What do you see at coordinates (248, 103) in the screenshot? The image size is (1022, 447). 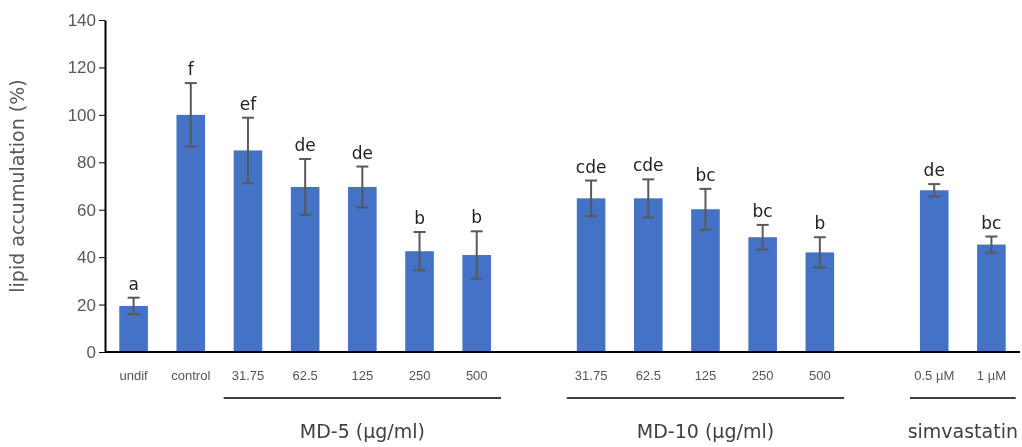 I see `data-label: ef` at bounding box center [248, 103].